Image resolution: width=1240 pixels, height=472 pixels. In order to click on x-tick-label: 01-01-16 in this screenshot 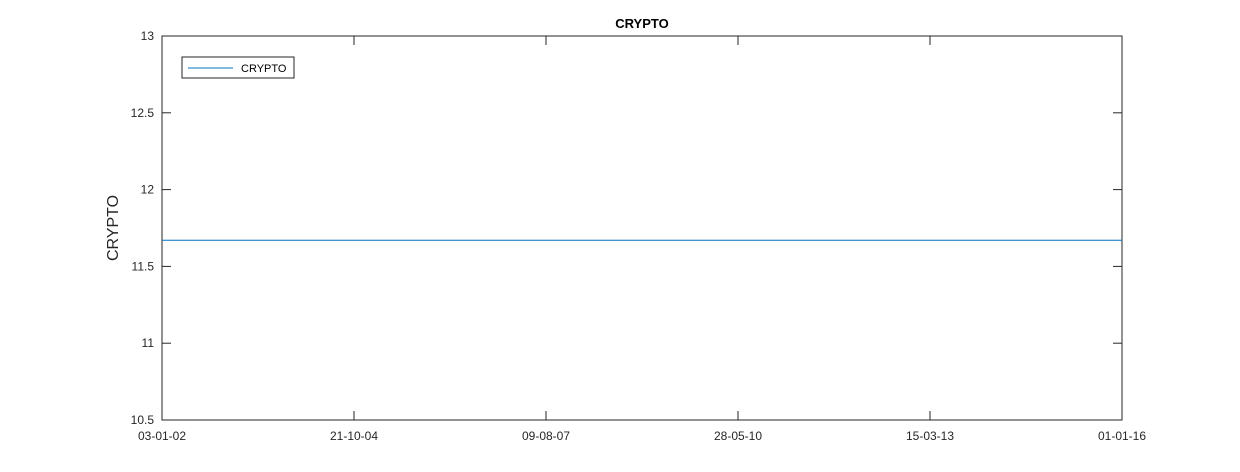, I will do `click(1122, 436)`.